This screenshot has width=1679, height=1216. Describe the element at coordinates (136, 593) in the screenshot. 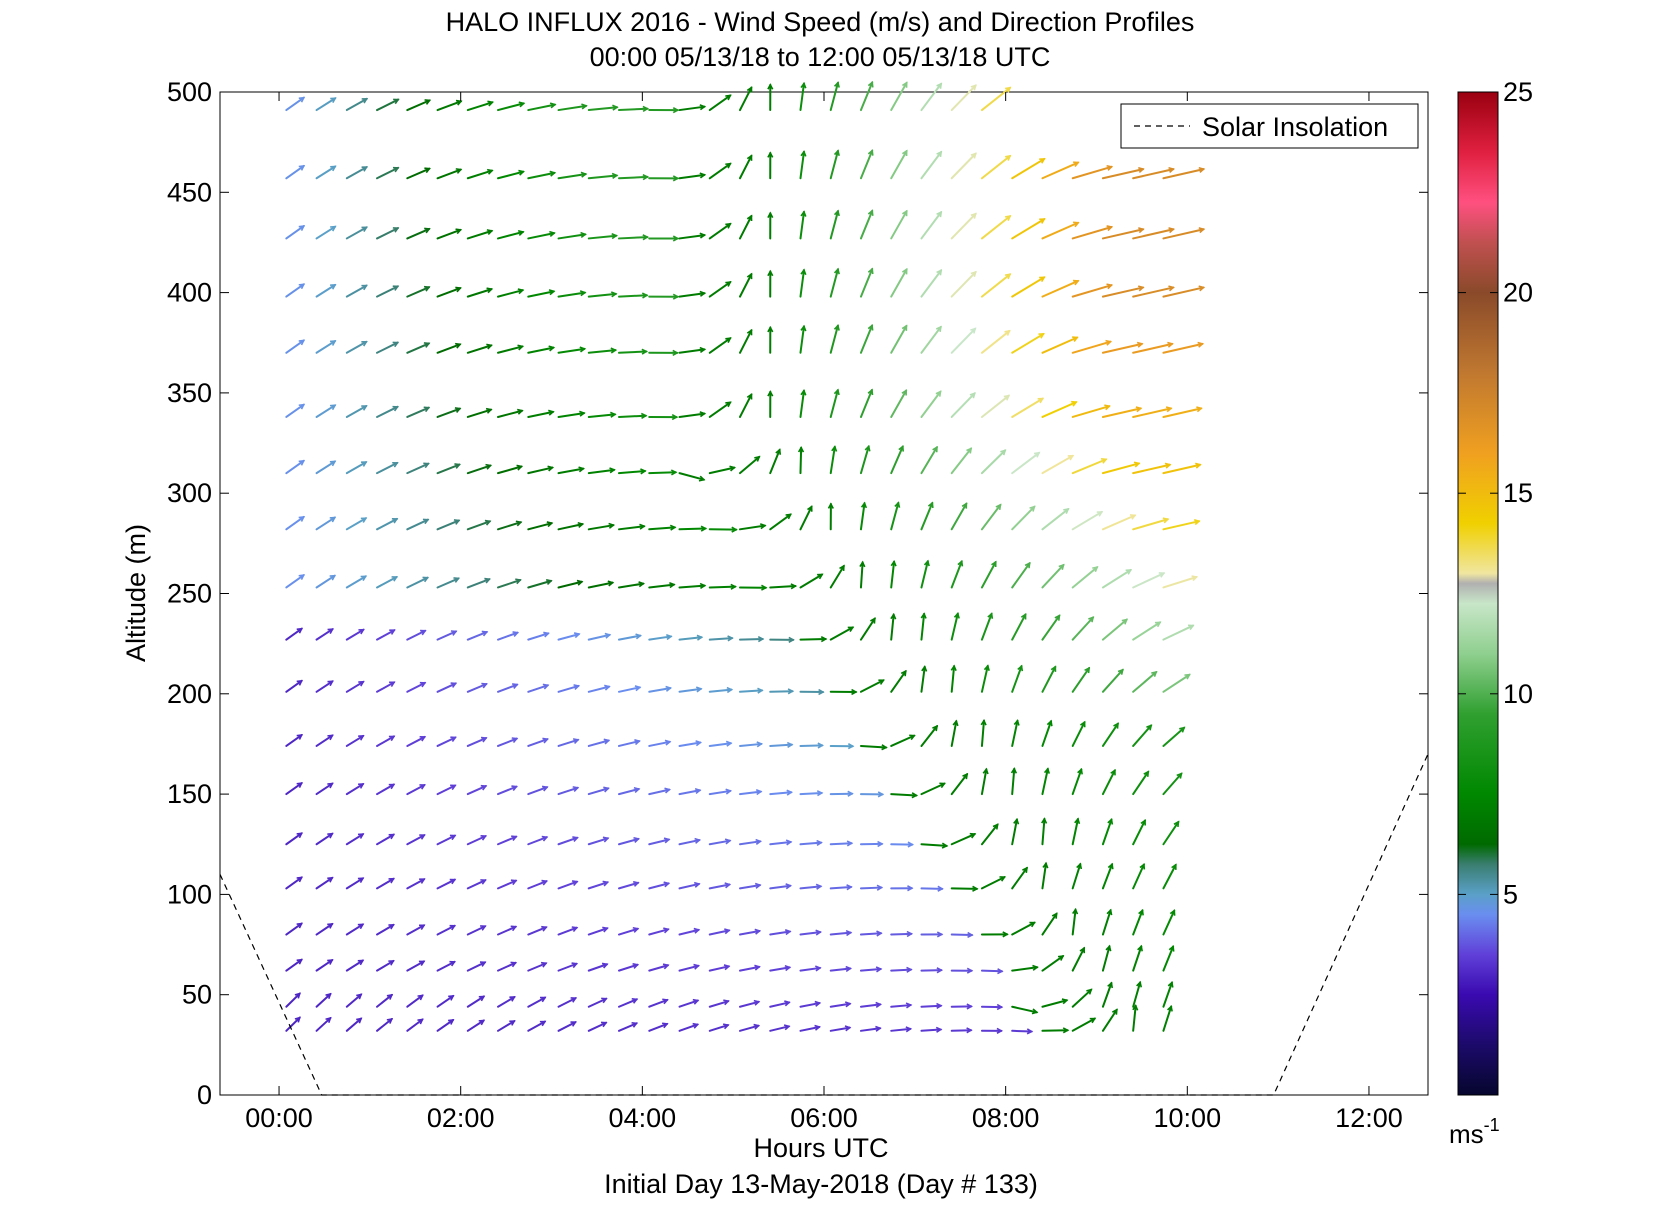

I see `y-axis-label: Altitude (m)` at that location.